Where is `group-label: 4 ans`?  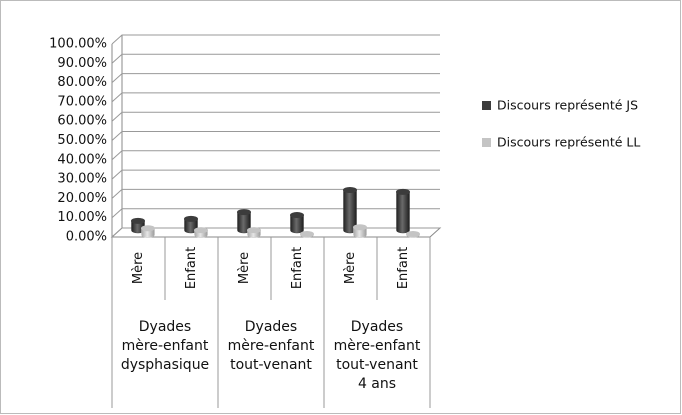
group-label: 4 ans is located at coordinates (377, 384).